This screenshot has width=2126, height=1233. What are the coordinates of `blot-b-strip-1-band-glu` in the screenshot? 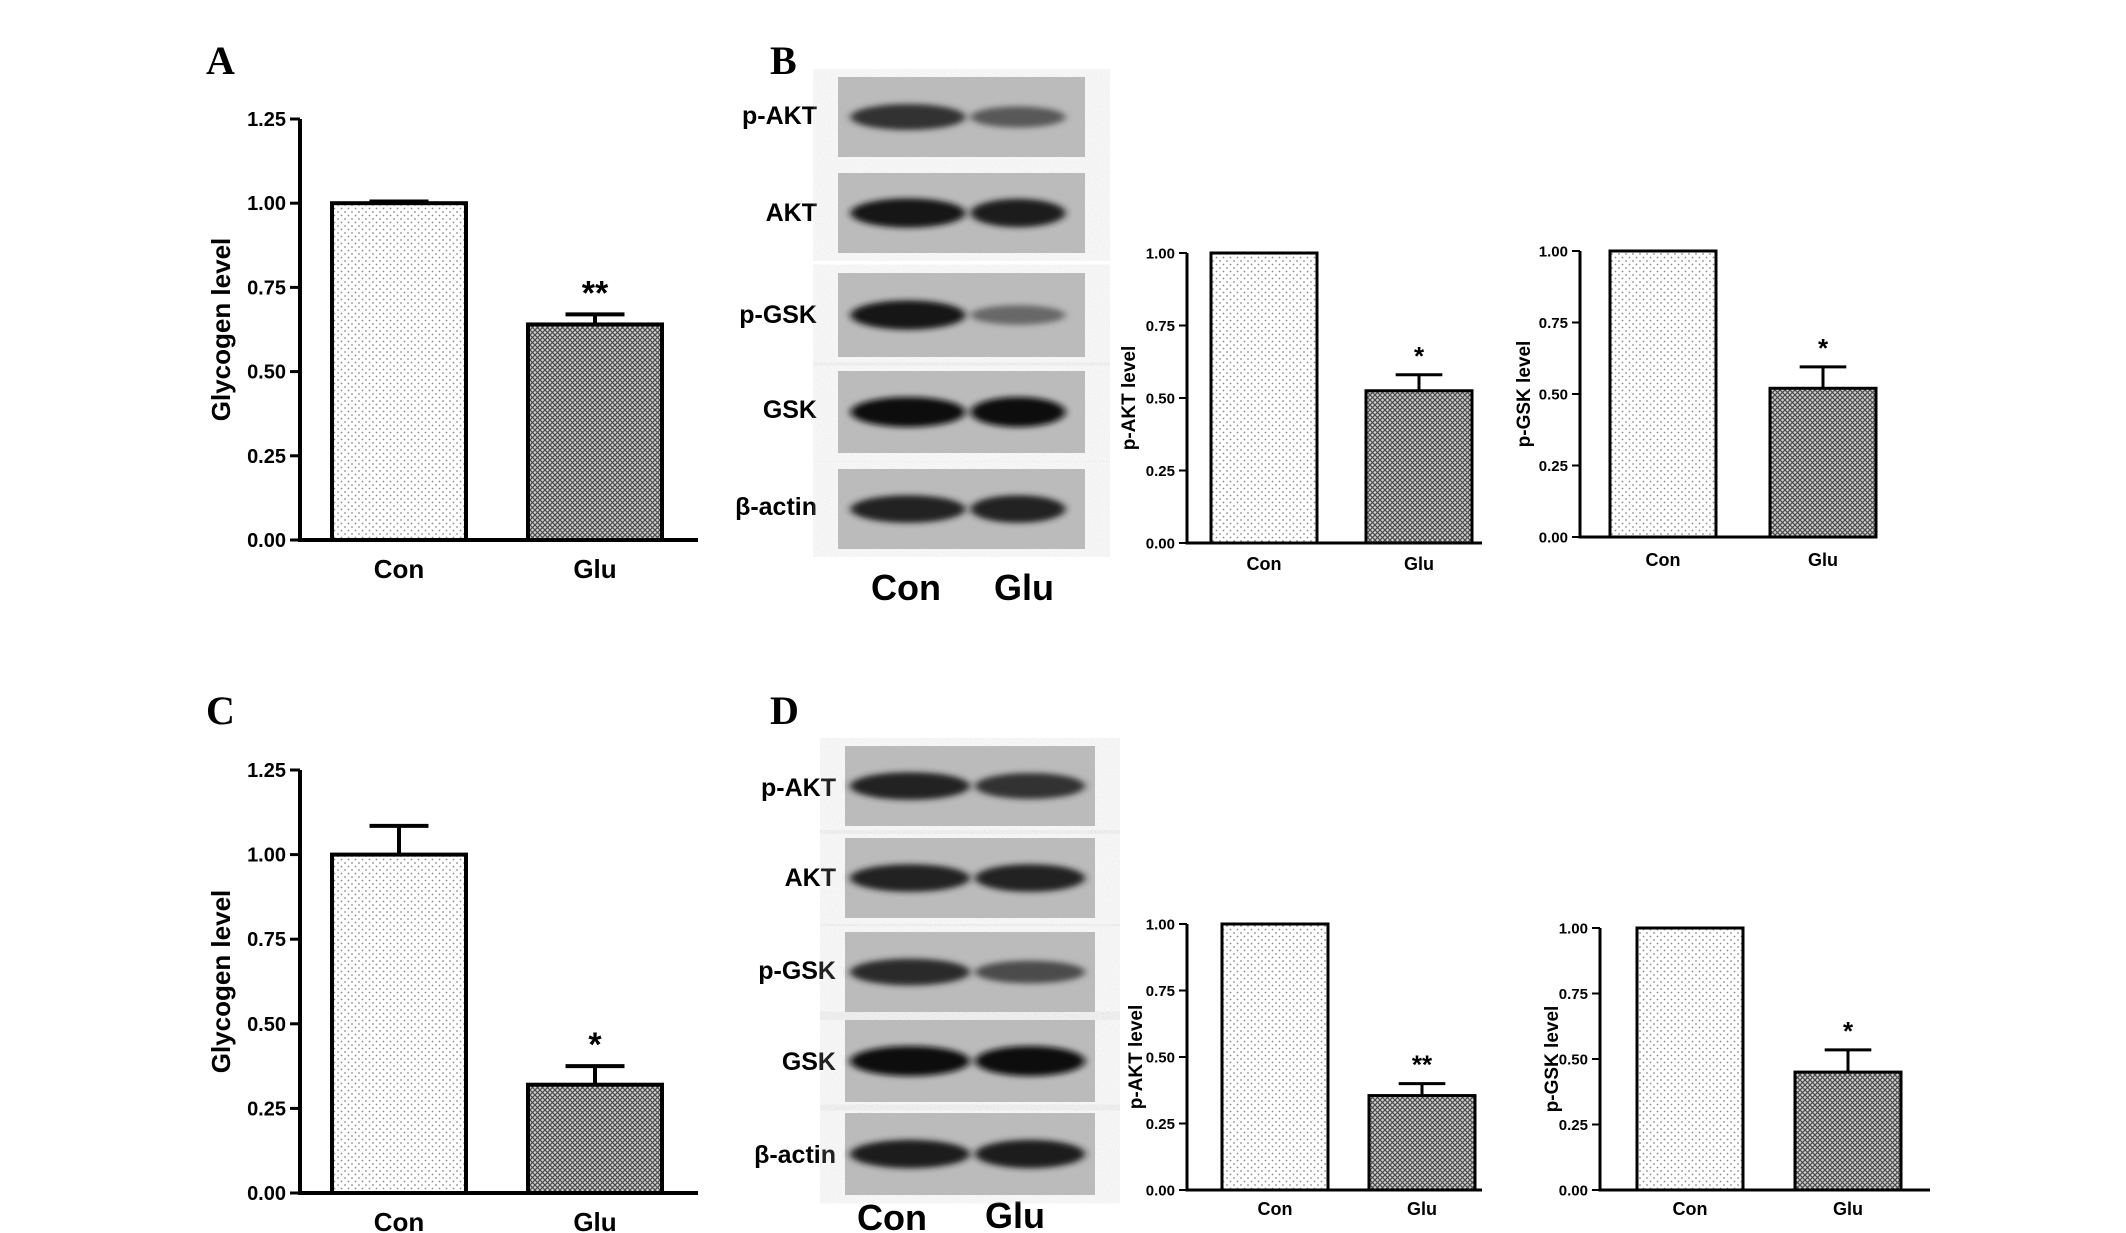 It's located at (1018, 213).